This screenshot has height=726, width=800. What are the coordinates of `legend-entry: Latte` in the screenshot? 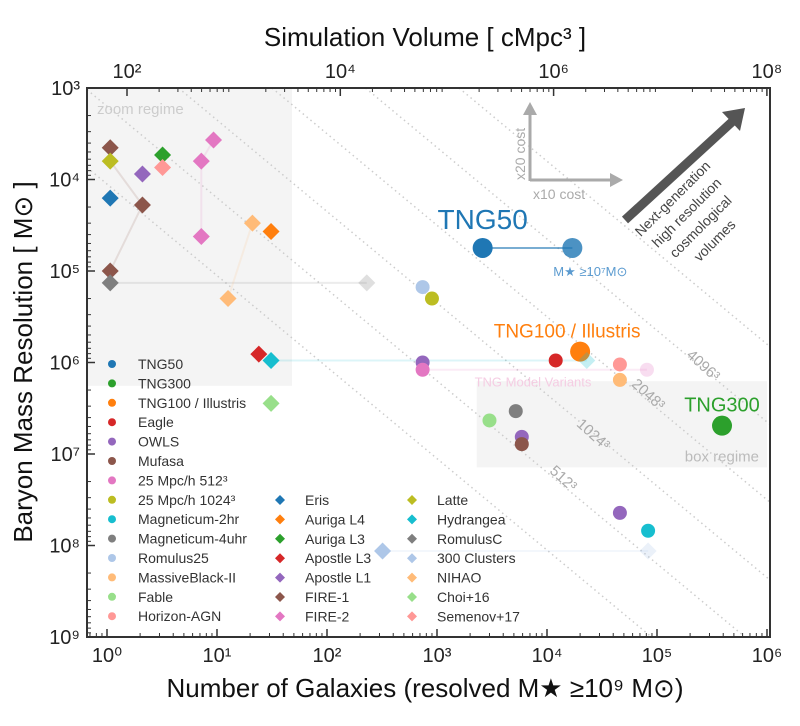 It's located at (452, 500).